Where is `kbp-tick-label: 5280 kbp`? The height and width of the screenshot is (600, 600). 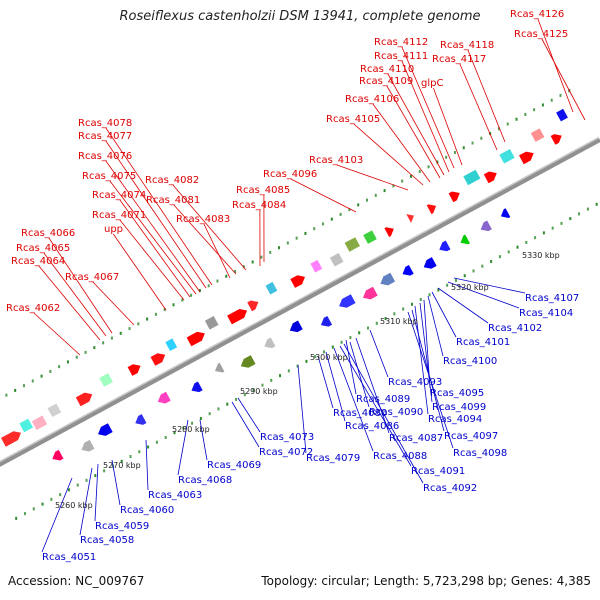 kbp-tick-label: 5280 kbp is located at coordinates (191, 429).